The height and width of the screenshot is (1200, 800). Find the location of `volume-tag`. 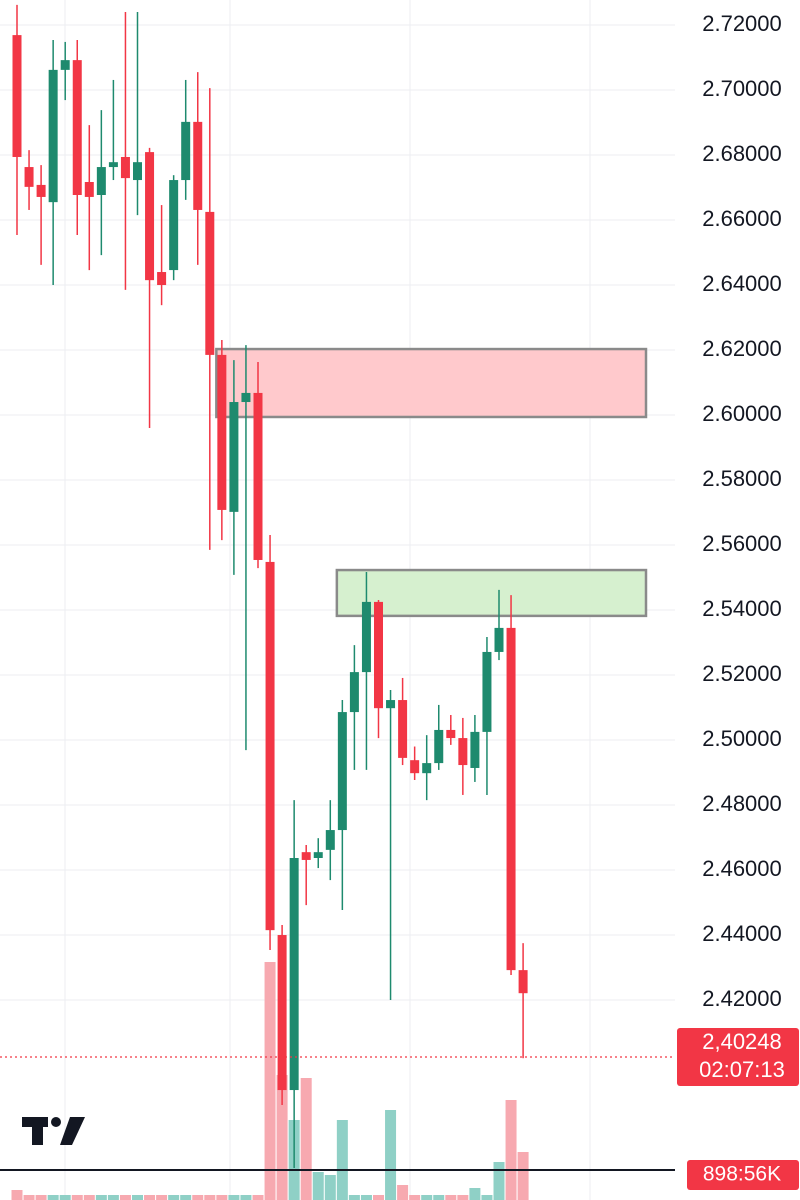

volume-tag is located at coordinates (743, 1175).